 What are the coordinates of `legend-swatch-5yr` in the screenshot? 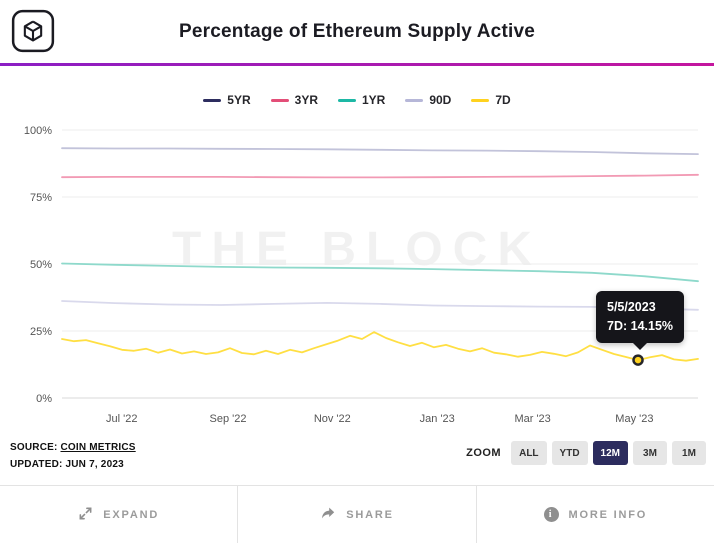 It's located at (212, 100).